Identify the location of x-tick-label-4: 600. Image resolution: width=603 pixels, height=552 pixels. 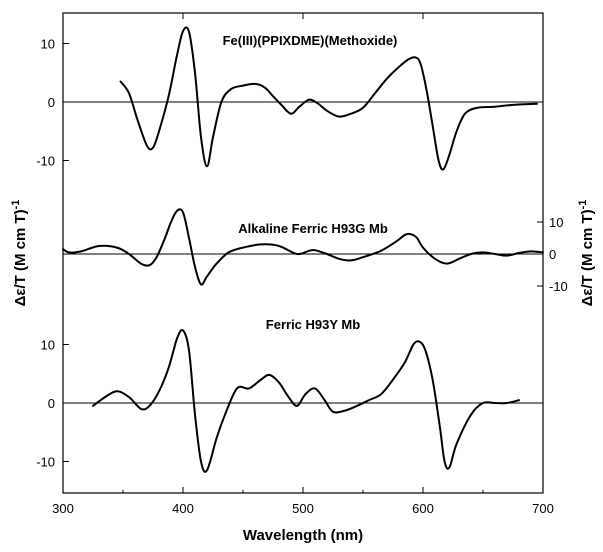
(423, 508).